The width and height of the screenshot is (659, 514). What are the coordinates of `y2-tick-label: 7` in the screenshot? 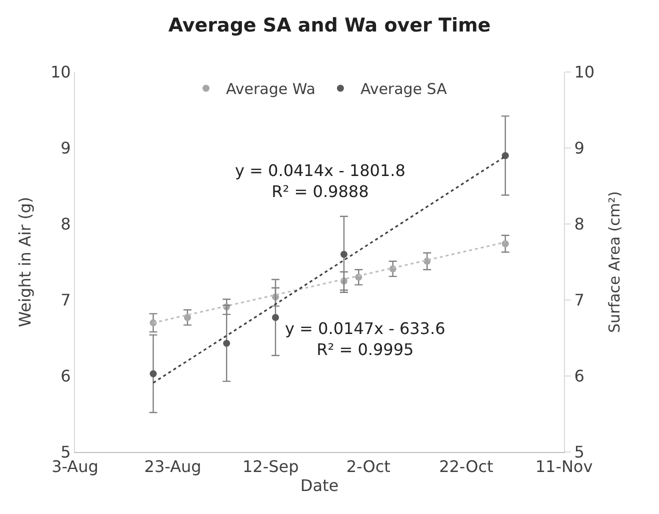 It's located at (579, 300).